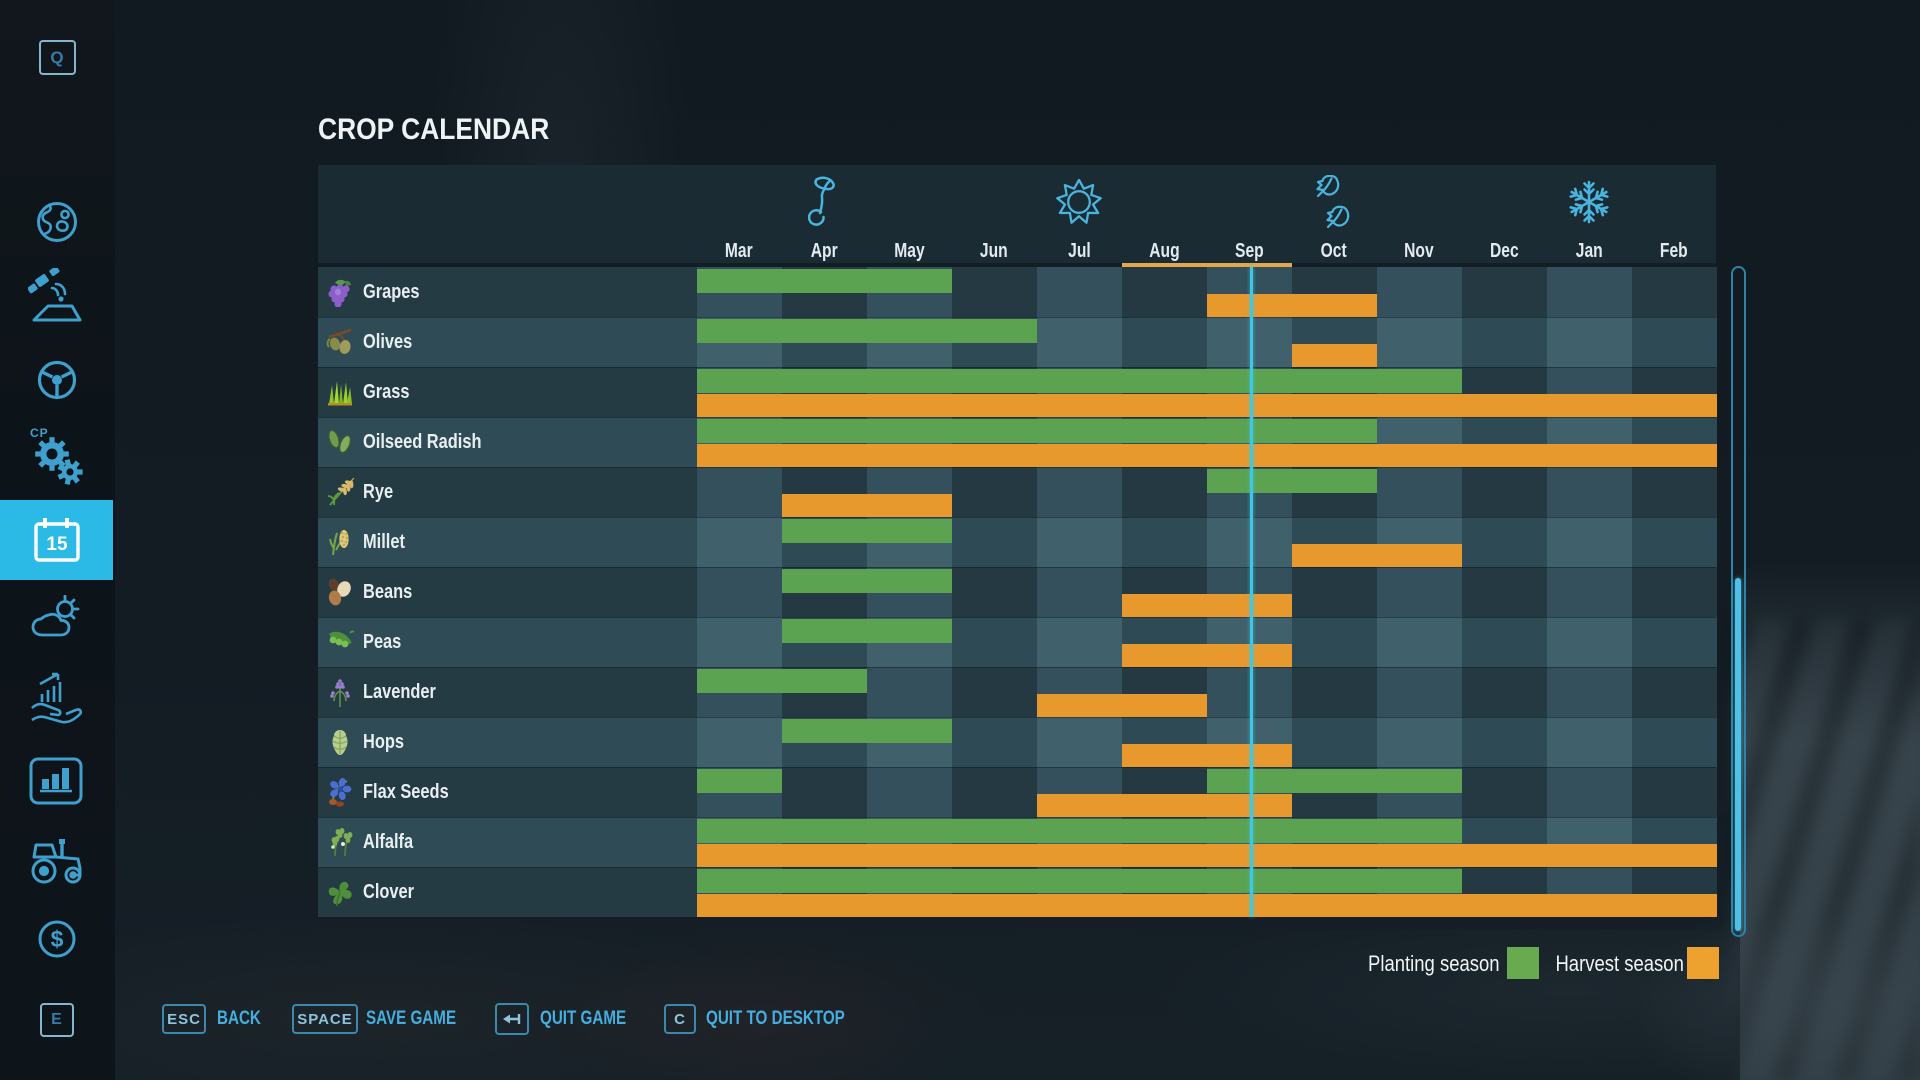 The image size is (1920, 1080). I want to click on svg-text: 15, so click(57, 544).